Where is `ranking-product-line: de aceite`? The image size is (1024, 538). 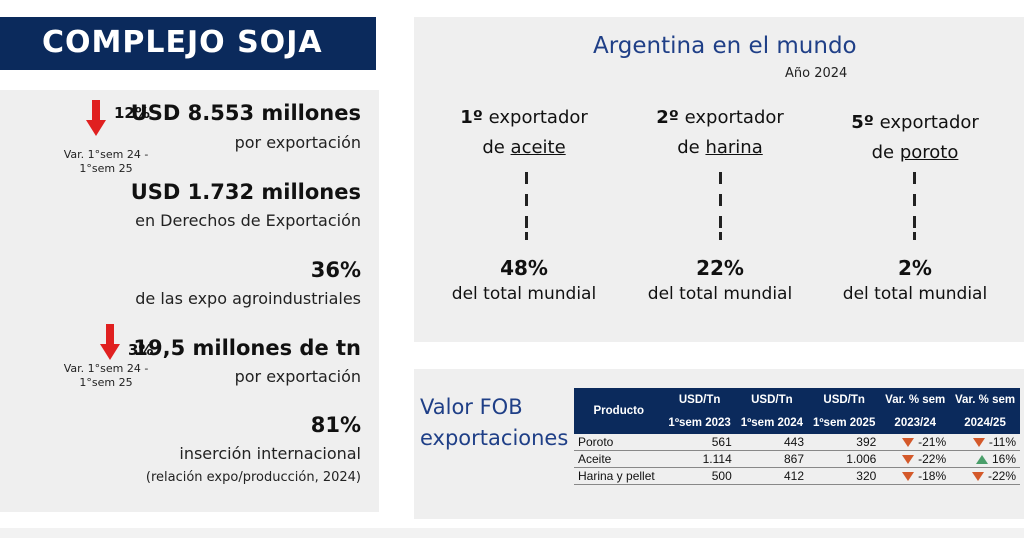 ranking-product-line: de aceite is located at coordinates (524, 148).